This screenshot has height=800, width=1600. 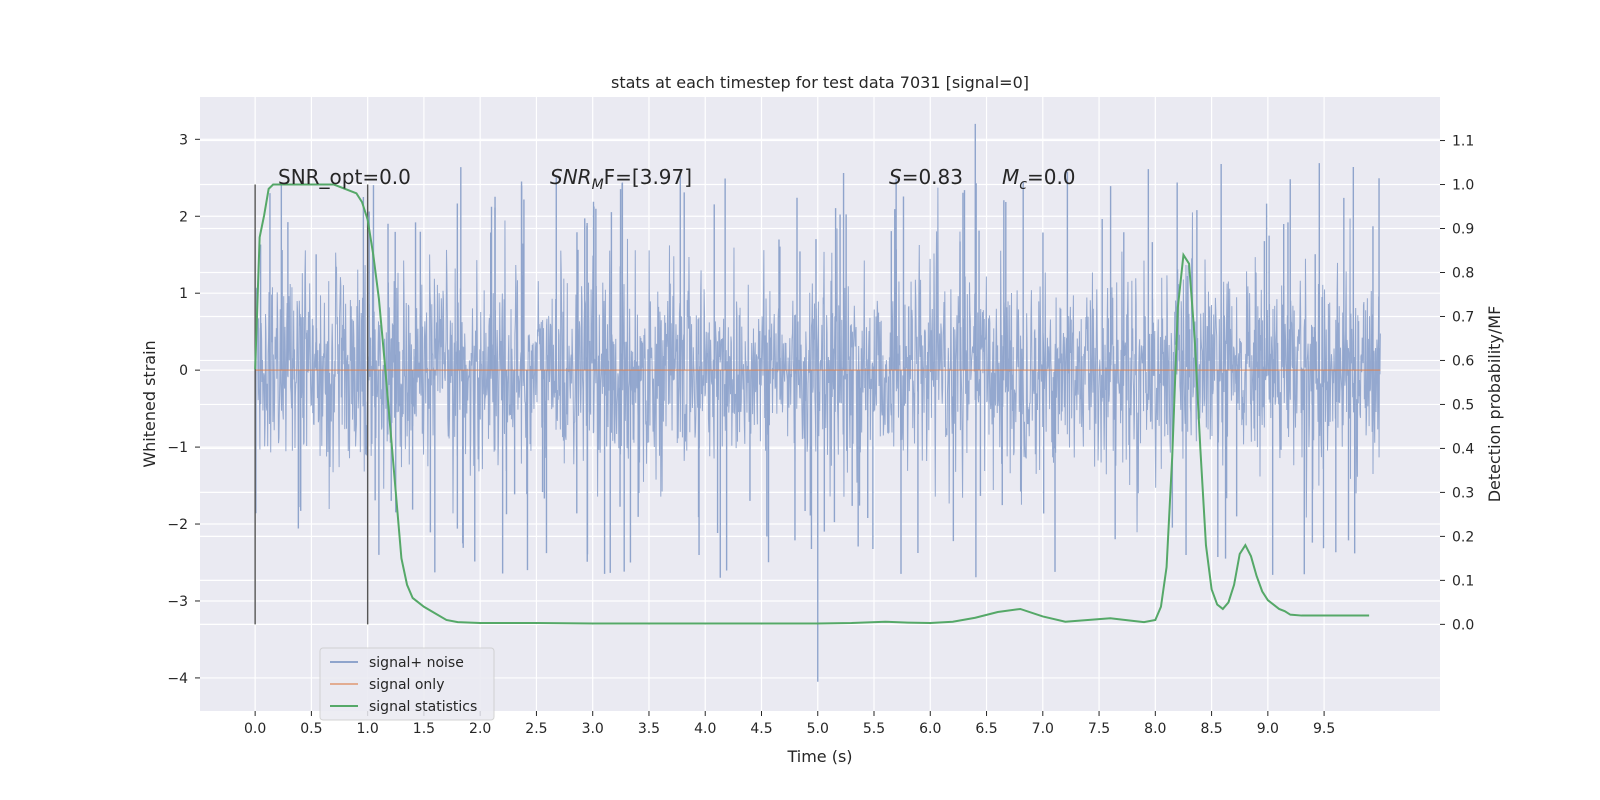 What do you see at coordinates (649, 729) in the screenshot?
I see `x-tick-label: 3.5` at bounding box center [649, 729].